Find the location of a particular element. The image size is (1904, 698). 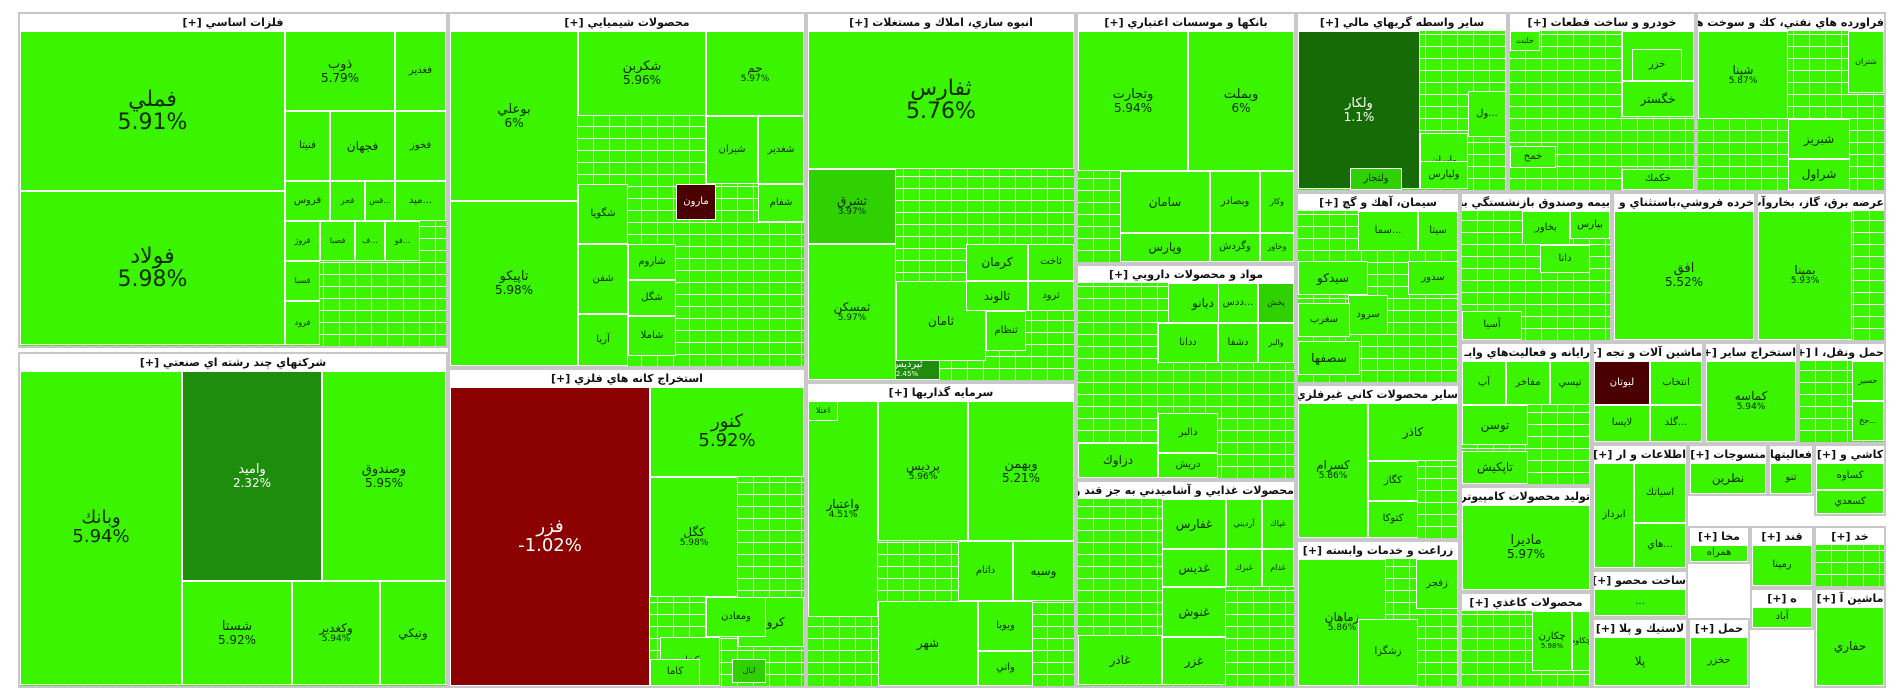

sector-title: فراورده هاي نفتي، كك و سوخت هسته [+] is located at coordinates (1791, 22).